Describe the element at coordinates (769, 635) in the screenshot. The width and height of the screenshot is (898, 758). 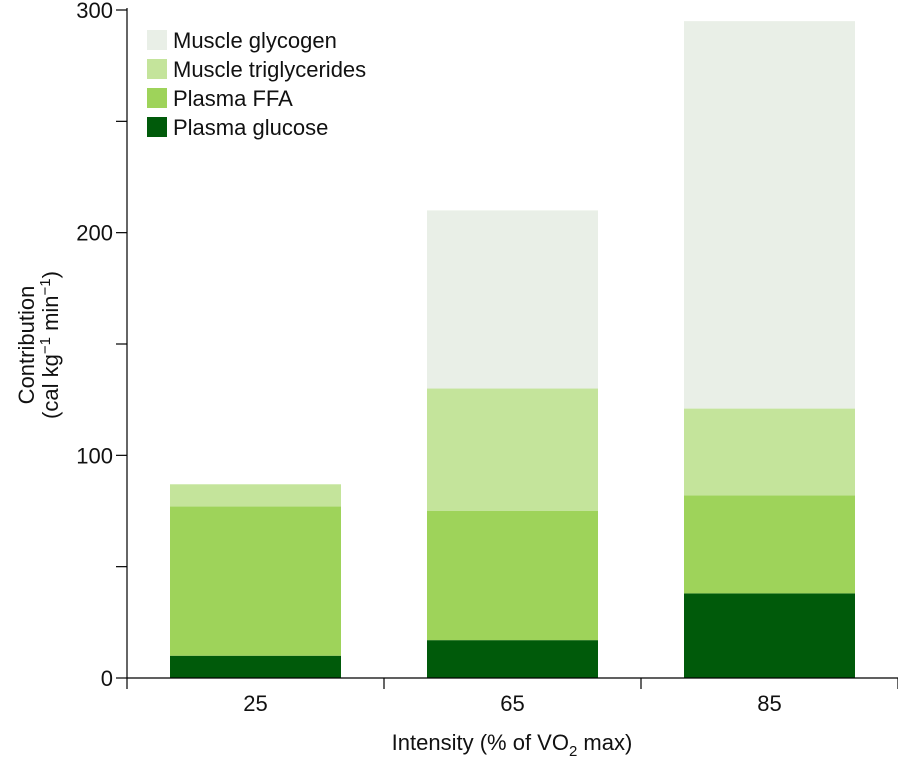
I see `bar-85-plasma-glucose` at that location.